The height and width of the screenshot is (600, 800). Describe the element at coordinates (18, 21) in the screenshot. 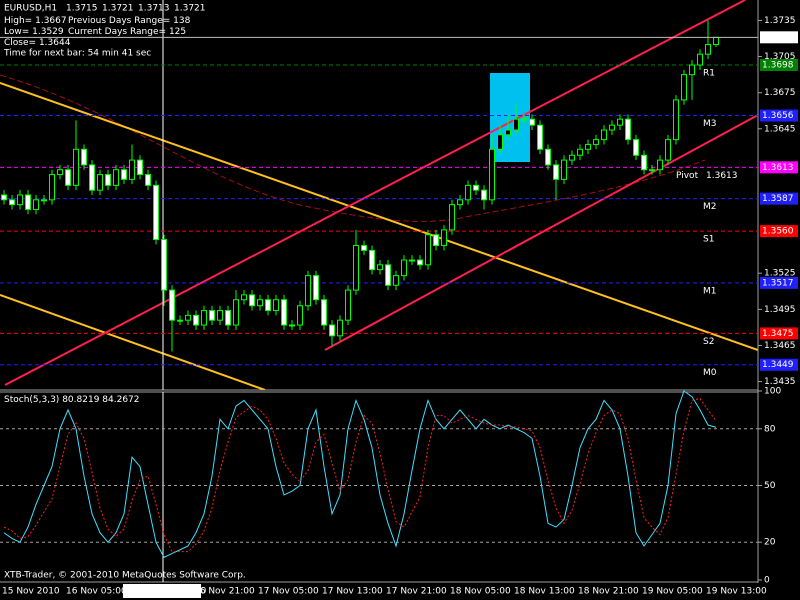

I see `info-label: High=` at that location.